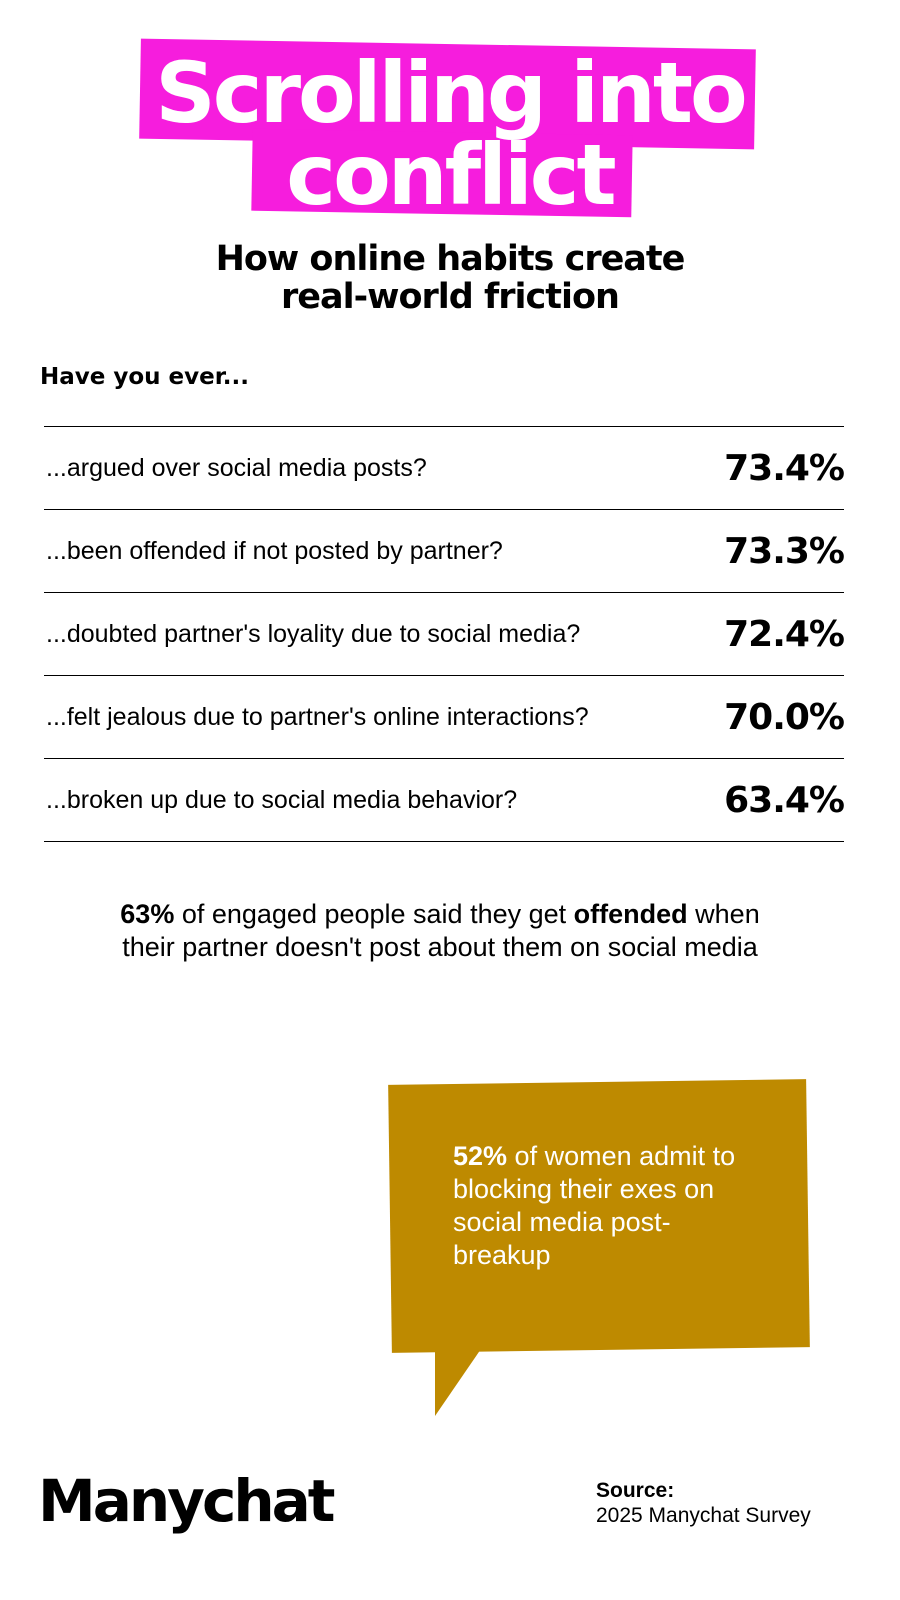 This screenshot has height=1600, width=900. What do you see at coordinates (236, 467) in the screenshot?
I see `row-question: ...argued over social media posts?` at bounding box center [236, 467].